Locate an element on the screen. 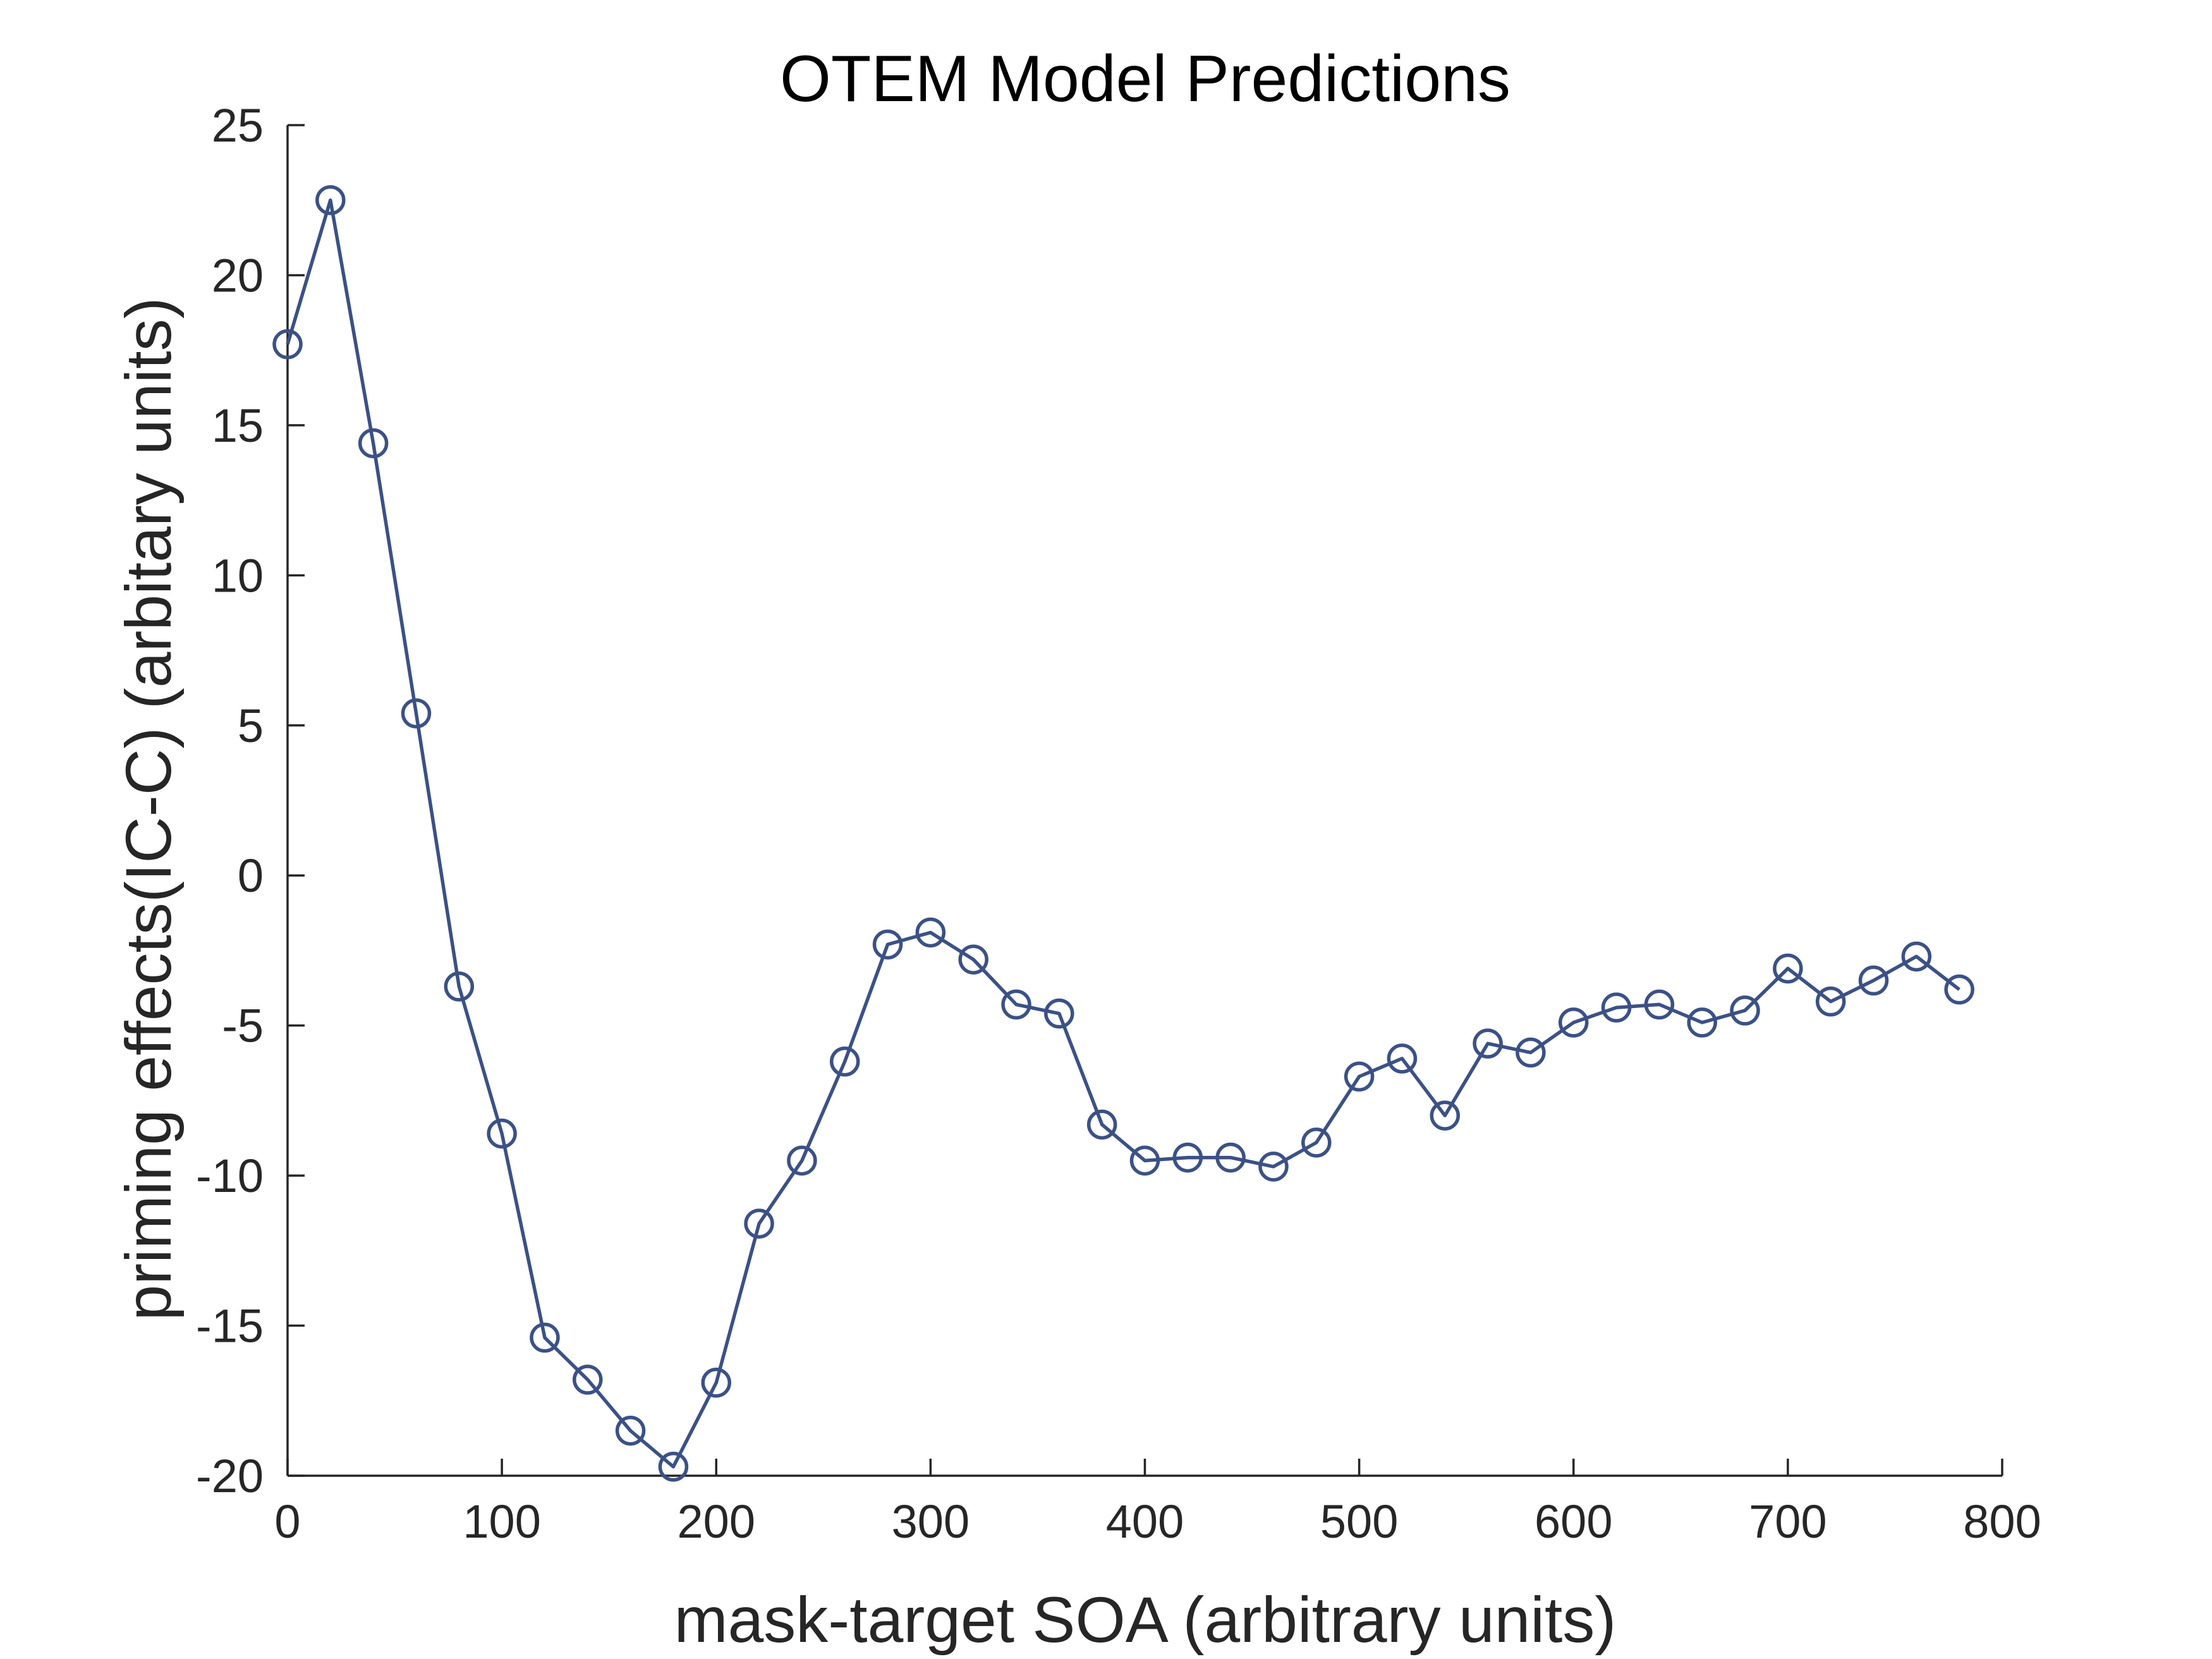 This screenshot has width=2212, height=1659. x-tick-label: 700 is located at coordinates (1787, 1521).